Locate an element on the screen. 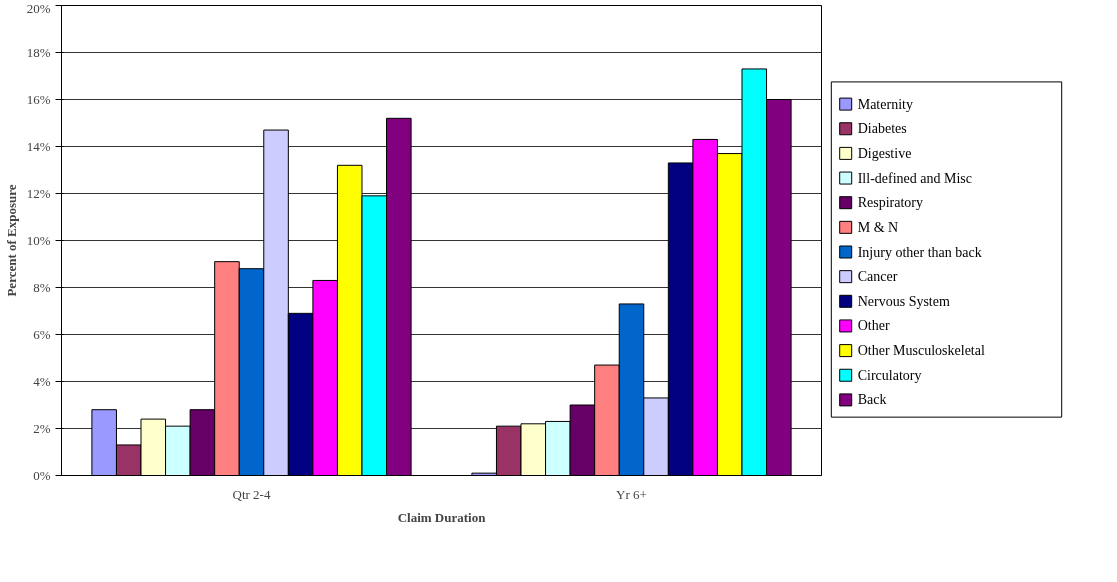  y-tick-label: 4% is located at coordinates (42, 381).